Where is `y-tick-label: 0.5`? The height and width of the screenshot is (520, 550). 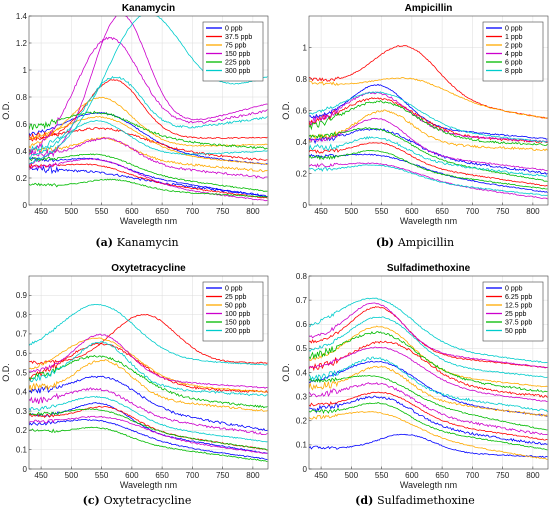 y-tick-label: 0.5 is located at coordinates (22, 372).